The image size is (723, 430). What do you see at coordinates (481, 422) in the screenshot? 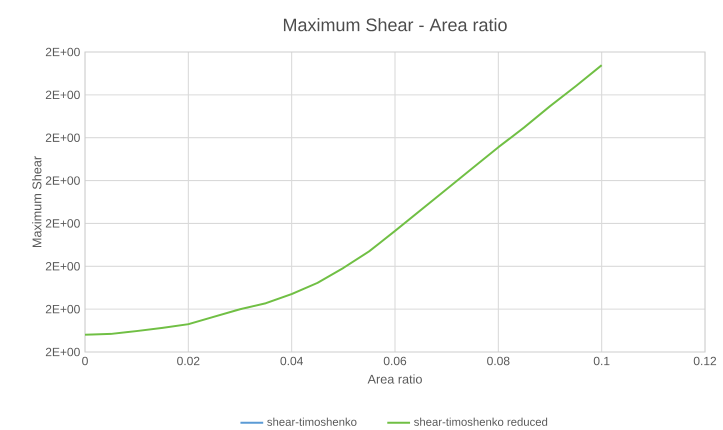
I see `legend-label: shear-timoshenko reduced` at bounding box center [481, 422].